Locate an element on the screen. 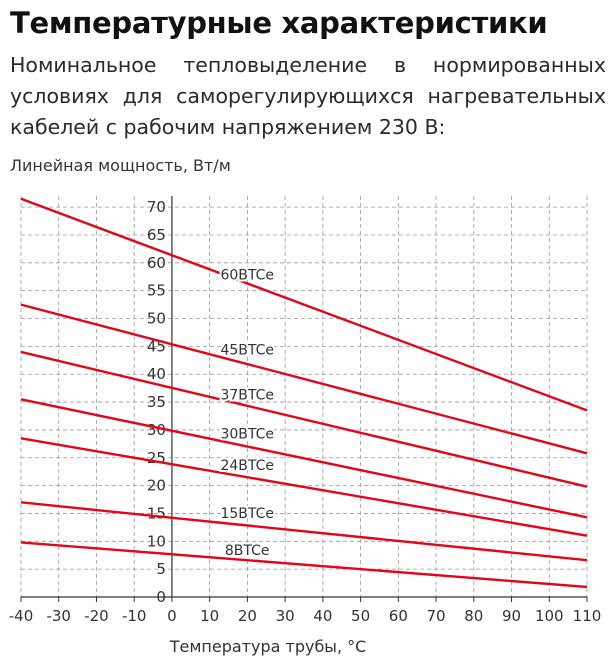  series-label: 60BTCe is located at coordinates (247, 276).